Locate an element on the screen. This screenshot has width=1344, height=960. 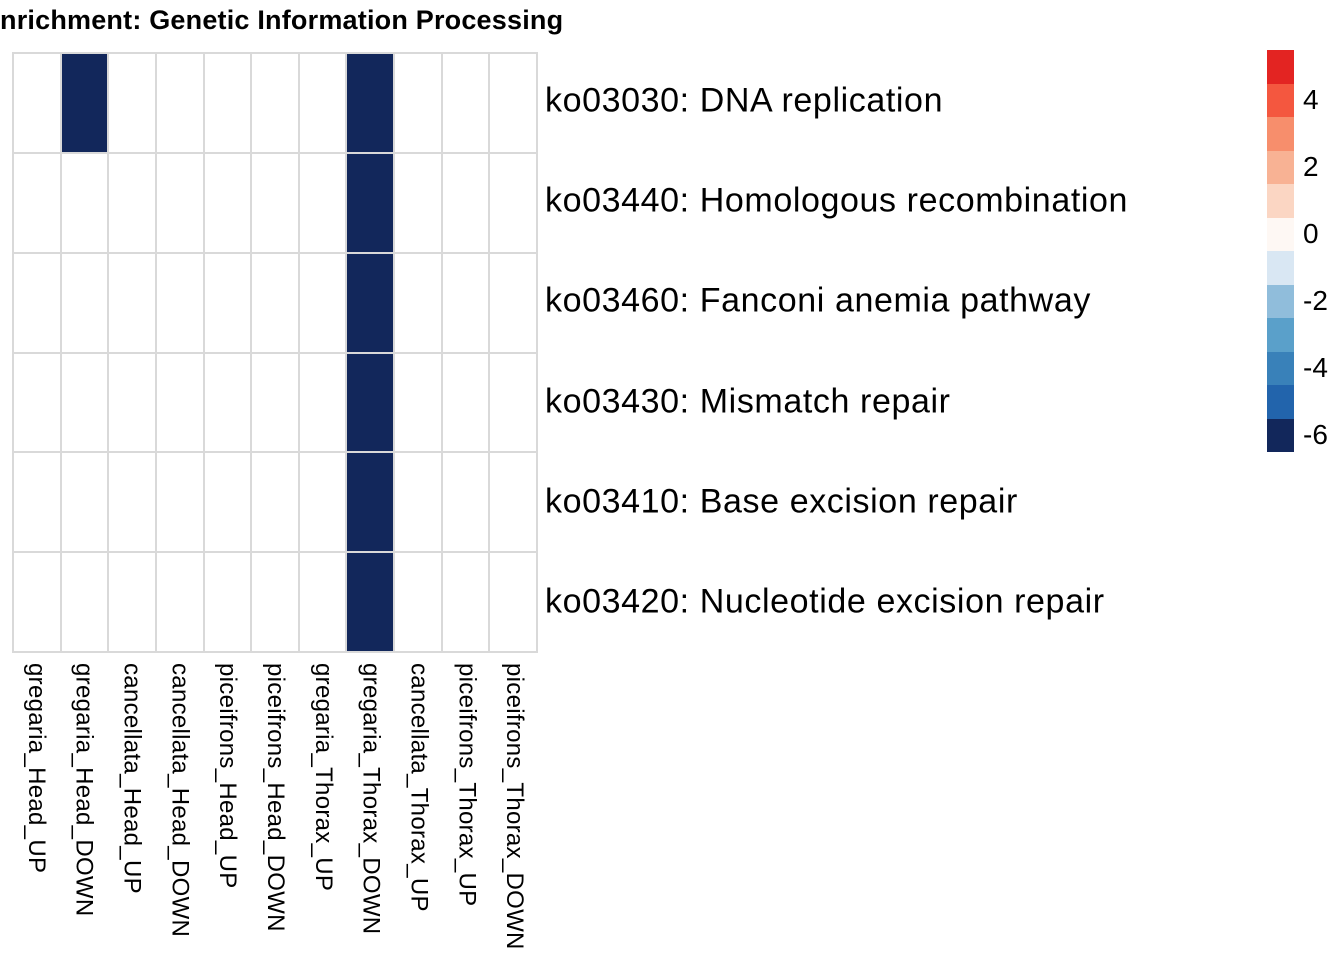
column-label: piceifrons_Head_DOWN is located at coordinates (275, 797).